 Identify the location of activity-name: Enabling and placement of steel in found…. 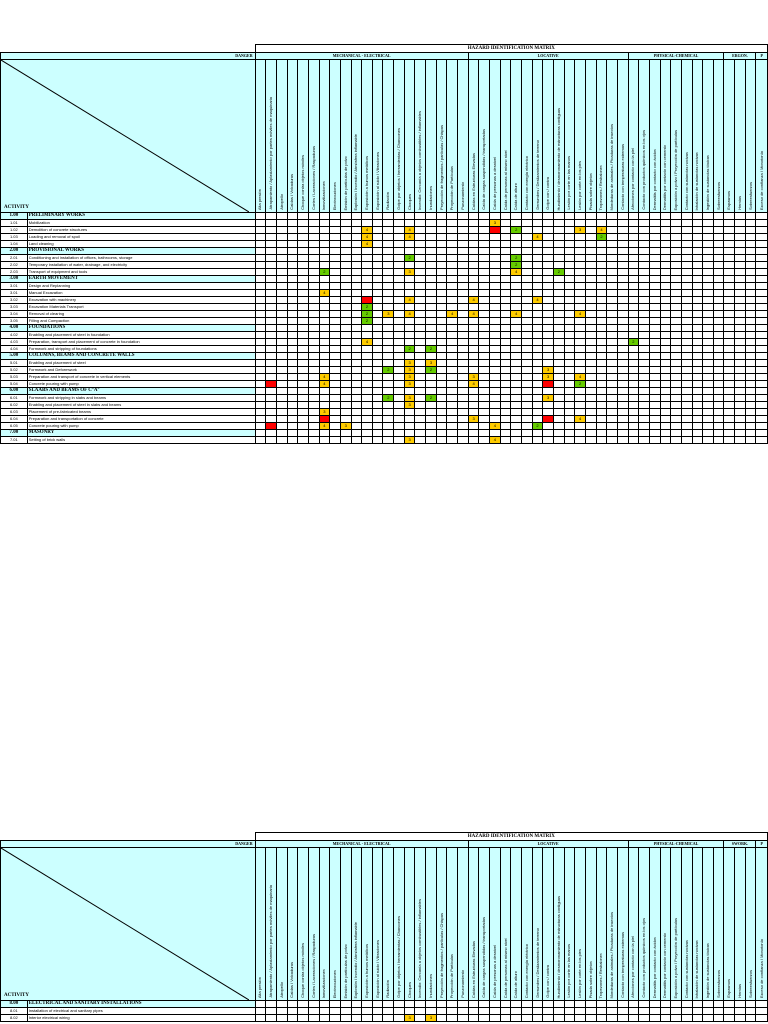
(141, 335).